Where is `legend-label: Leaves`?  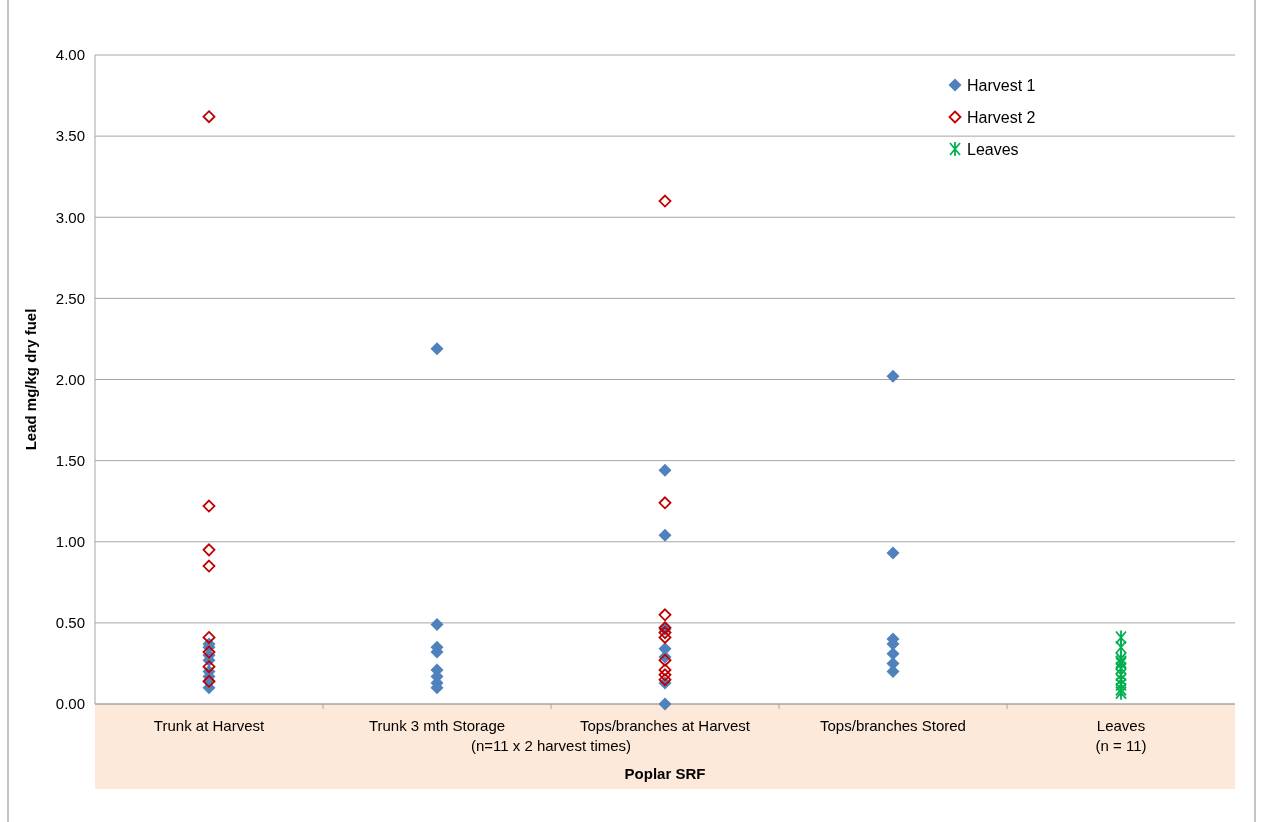 legend-label: Leaves is located at coordinates (993, 149).